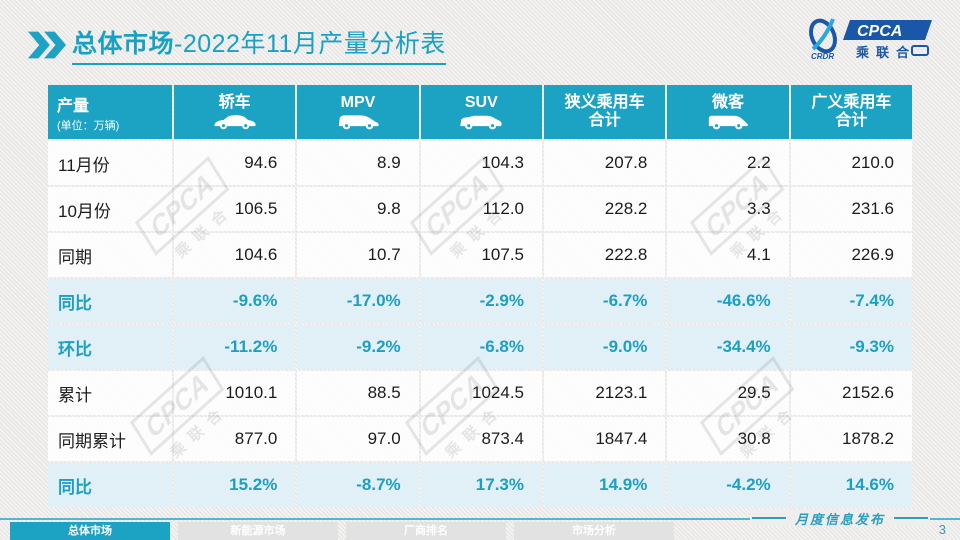 The image size is (960, 540). I want to click on table-cell: 228.2, so click(605, 209).